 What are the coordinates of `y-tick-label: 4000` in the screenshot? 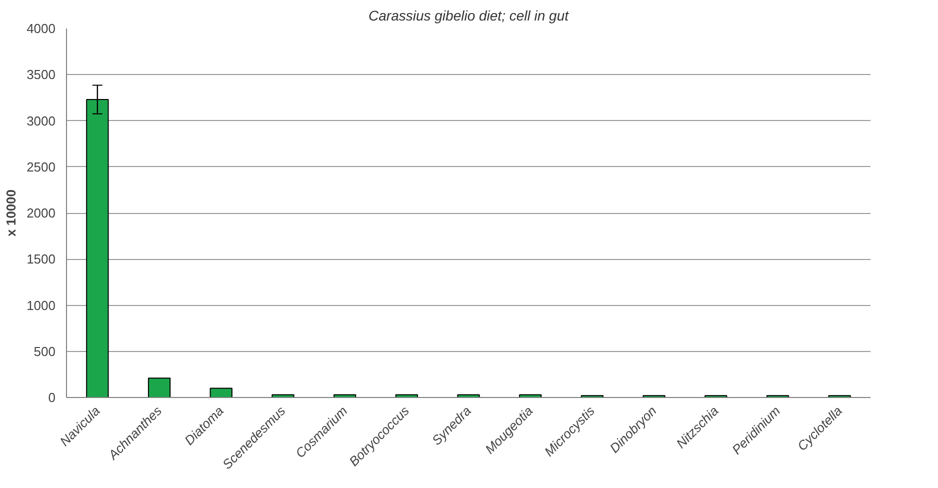 It's located at (41, 28).